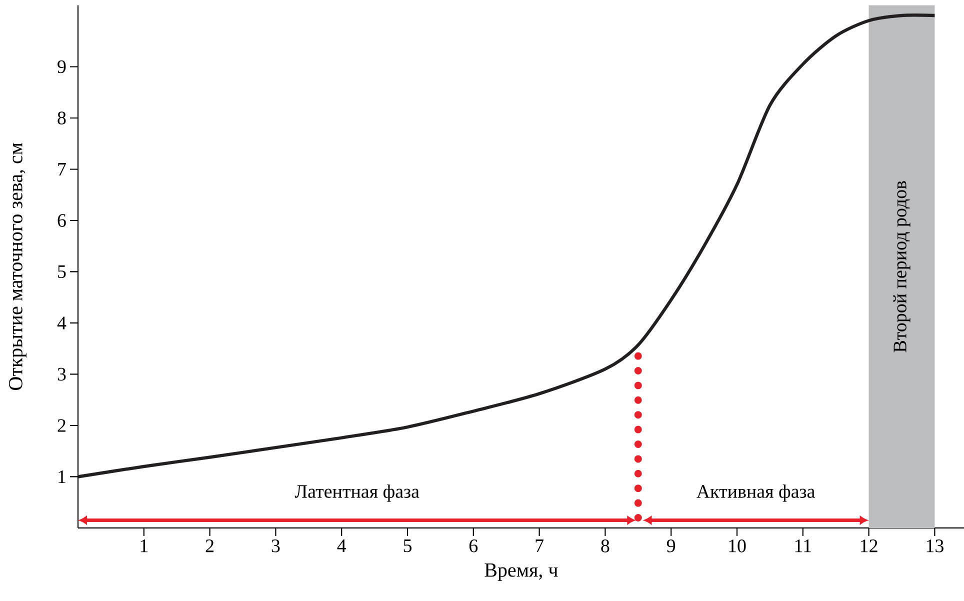 The width and height of the screenshot is (964, 601). Describe the element at coordinates (605, 546) in the screenshot. I see `x-tick-label: 8` at that location.